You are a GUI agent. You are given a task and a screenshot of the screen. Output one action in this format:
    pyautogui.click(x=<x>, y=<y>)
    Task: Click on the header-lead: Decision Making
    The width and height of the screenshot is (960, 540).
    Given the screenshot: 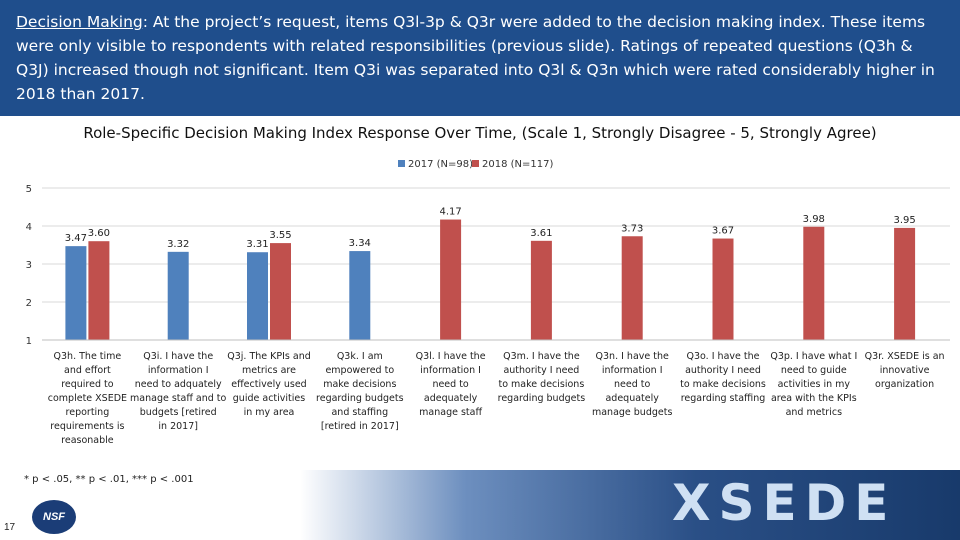 What is the action you would take?
    pyautogui.click(x=79, y=22)
    